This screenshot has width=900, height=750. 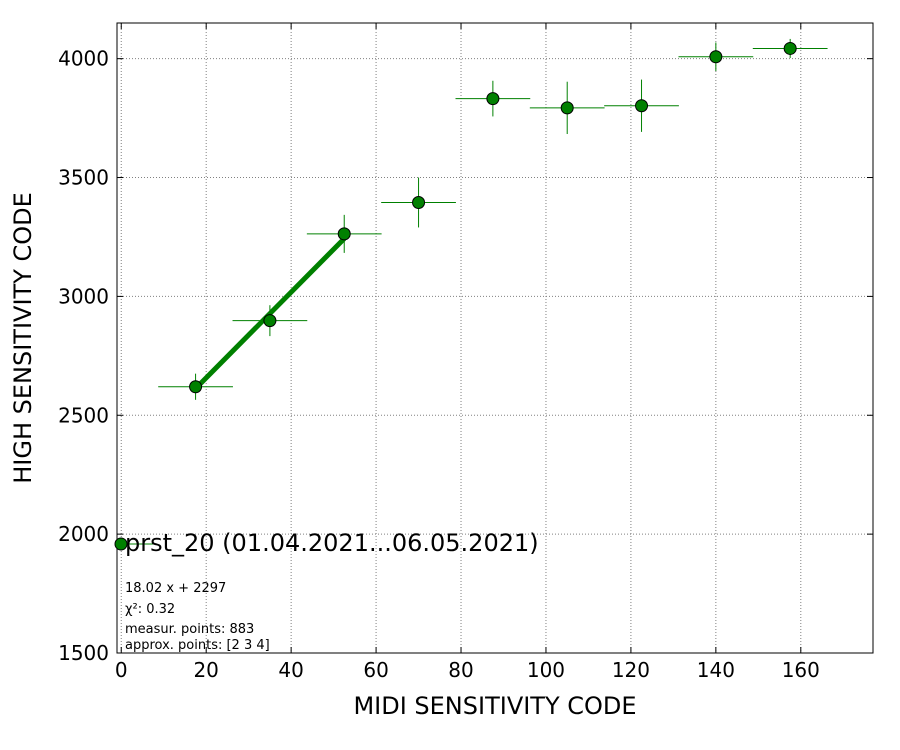 What do you see at coordinates (631, 670) in the screenshot?
I see `x-tick-label: 120` at bounding box center [631, 670].